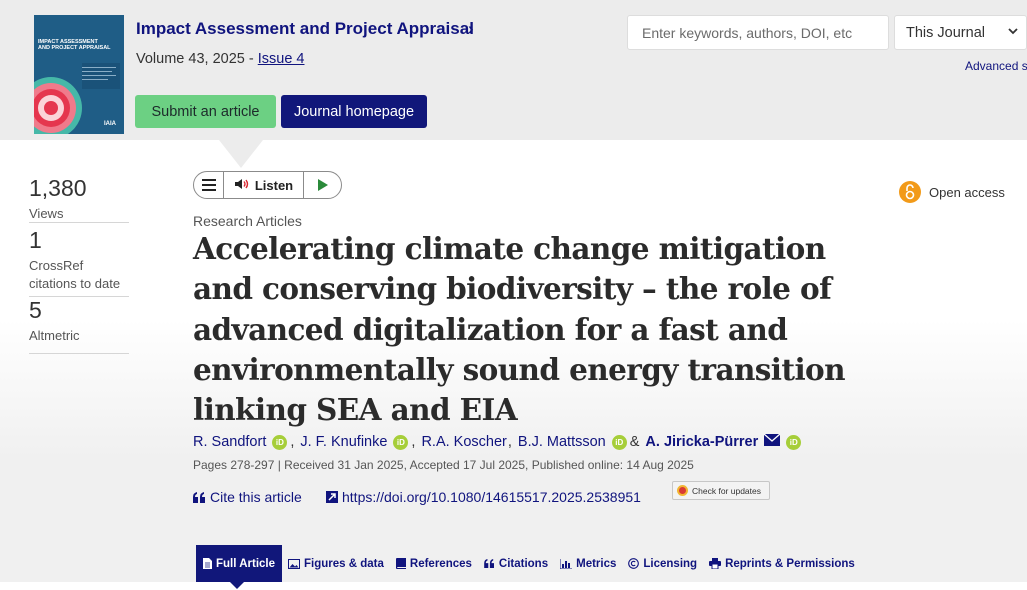  I want to click on tab-figures-data: Figures & data, so click(336, 563).